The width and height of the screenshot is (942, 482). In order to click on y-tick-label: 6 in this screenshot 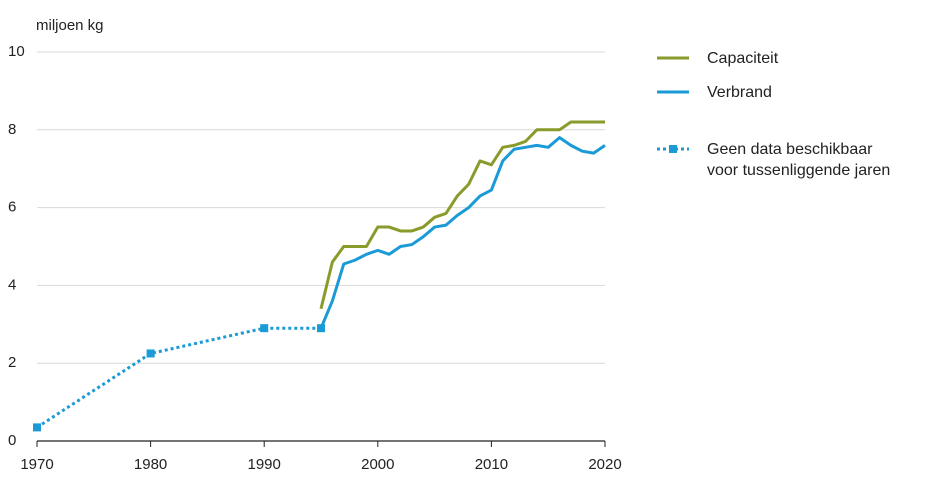, I will do `click(12, 207)`.